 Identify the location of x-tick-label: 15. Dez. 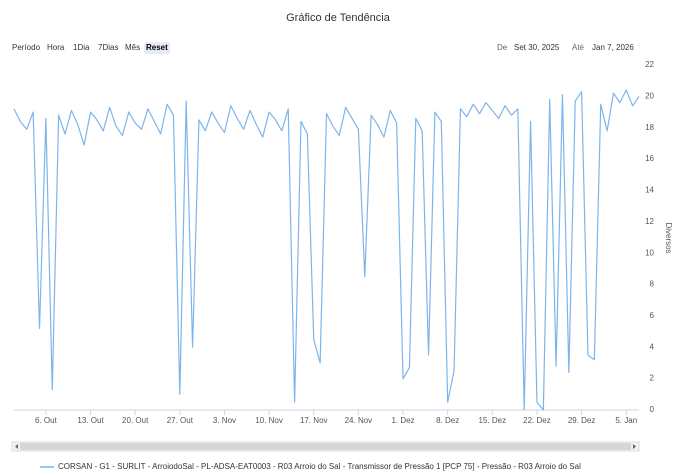
(493, 420).